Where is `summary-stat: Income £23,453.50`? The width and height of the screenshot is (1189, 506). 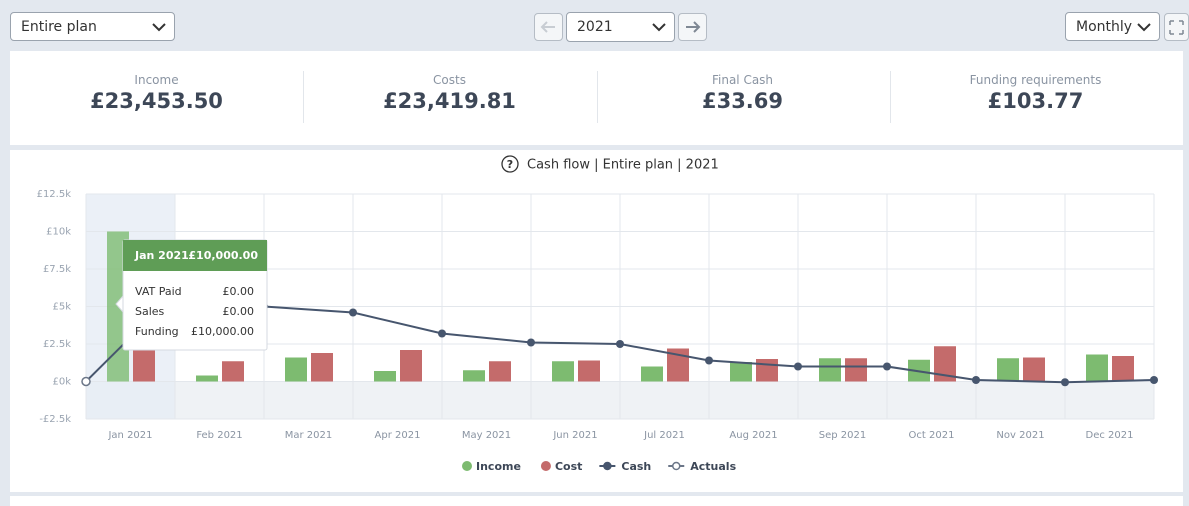 summary-stat: Income £23,453.50 is located at coordinates (156, 82).